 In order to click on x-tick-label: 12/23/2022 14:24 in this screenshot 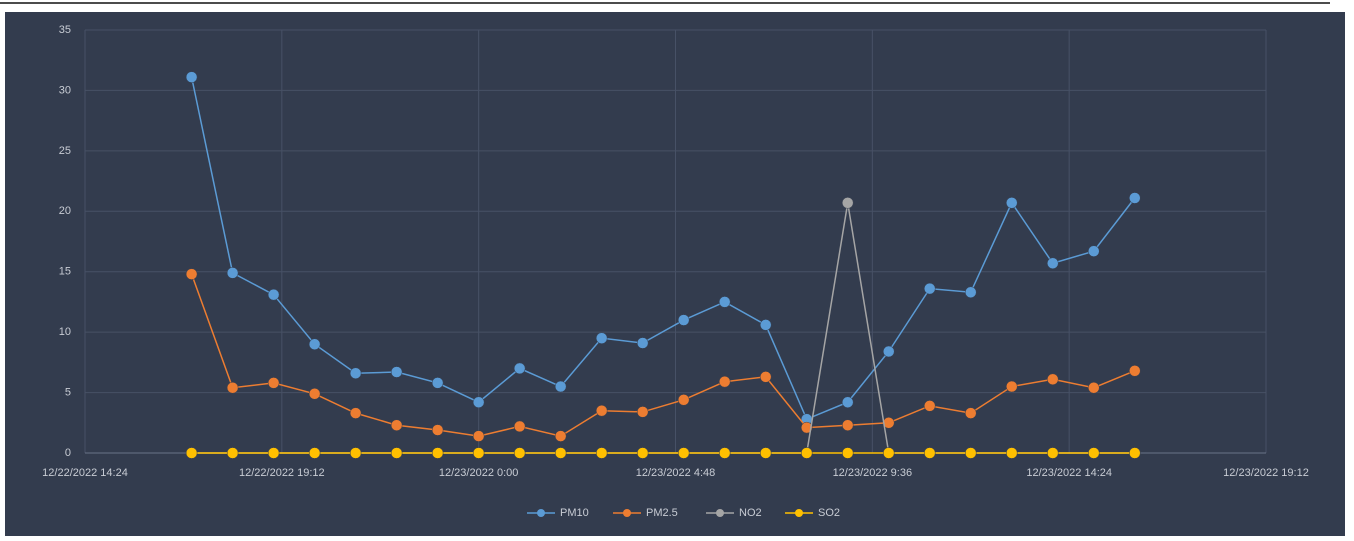, I will do `click(1069, 473)`.